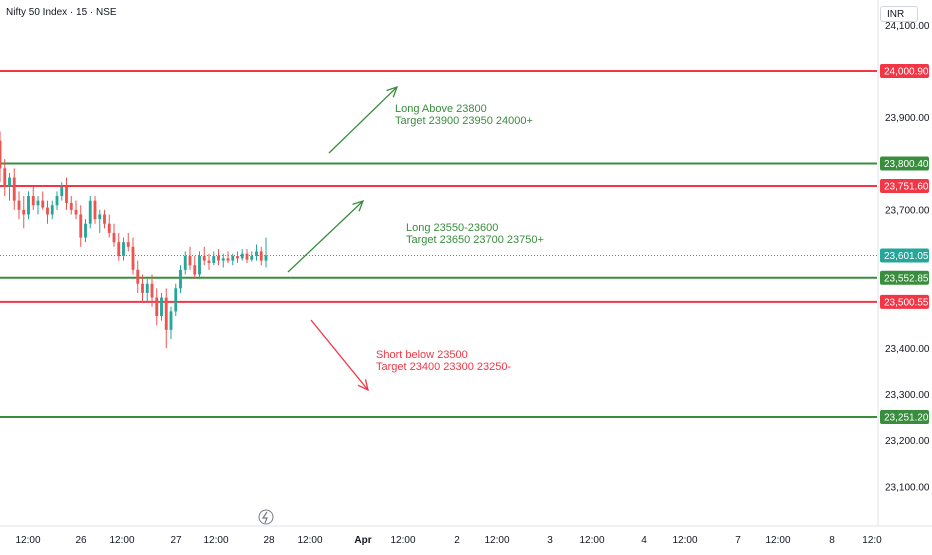  I want to click on time-tick-label: 12:0, so click(872, 540).